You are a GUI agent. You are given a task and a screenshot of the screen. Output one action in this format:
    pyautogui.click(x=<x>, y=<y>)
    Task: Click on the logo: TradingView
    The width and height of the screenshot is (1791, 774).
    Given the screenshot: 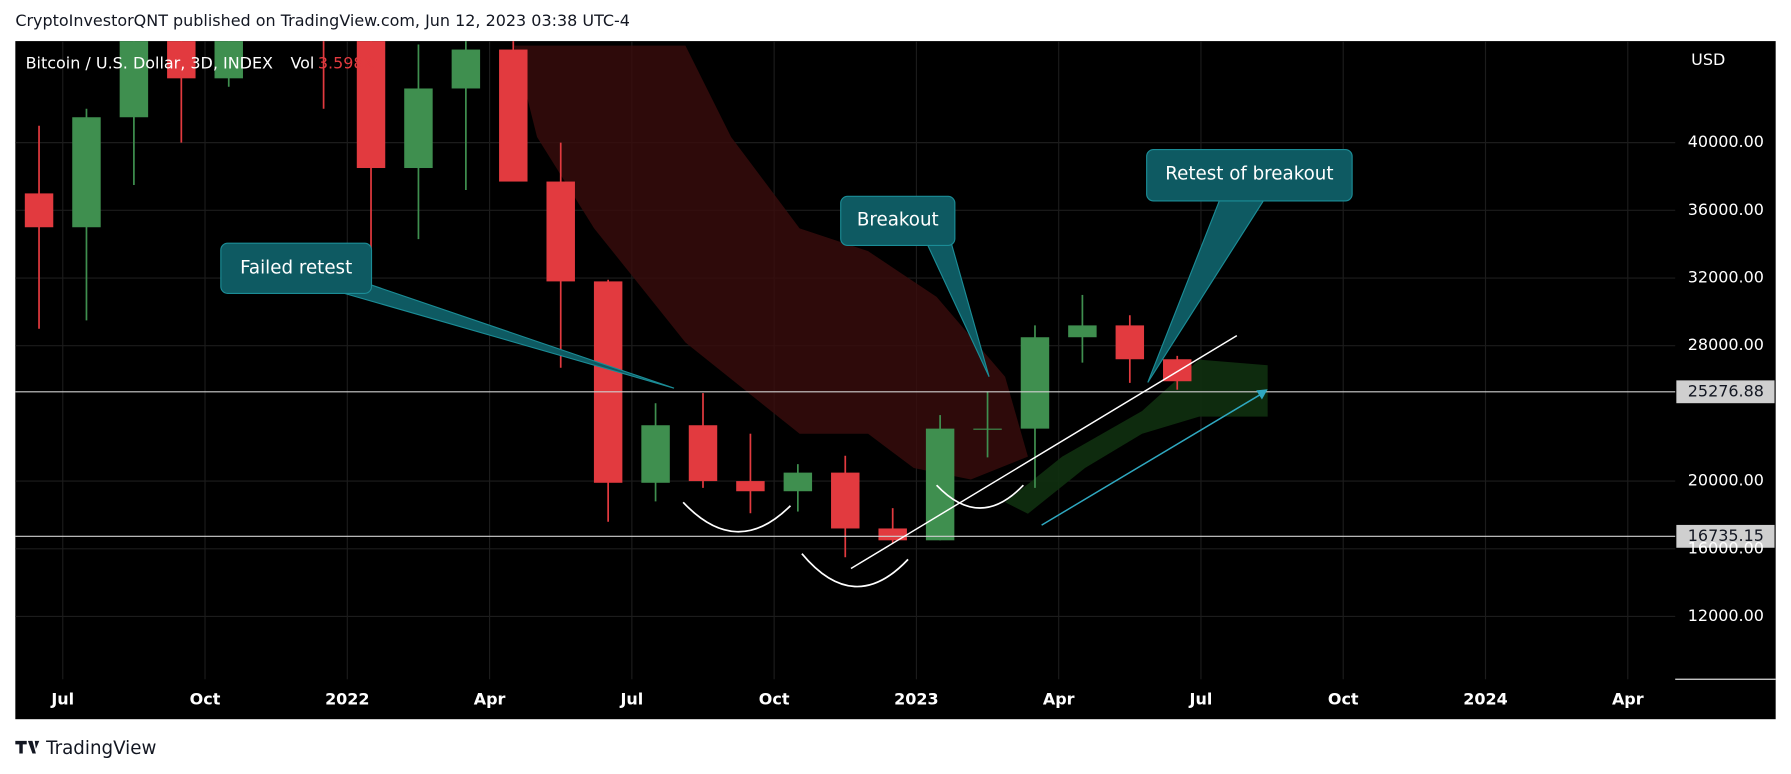 What is the action you would take?
    pyautogui.click(x=85, y=748)
    